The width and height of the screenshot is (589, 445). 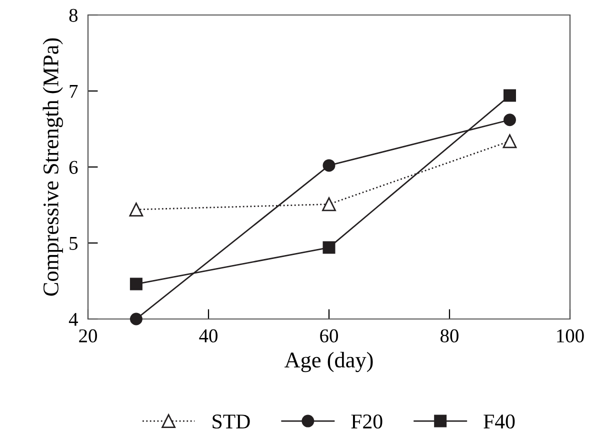 What do you see at coordinates (73, 15) in the screenshot?
I see `y-tick-label: 8` at bounding box center [73, 15].